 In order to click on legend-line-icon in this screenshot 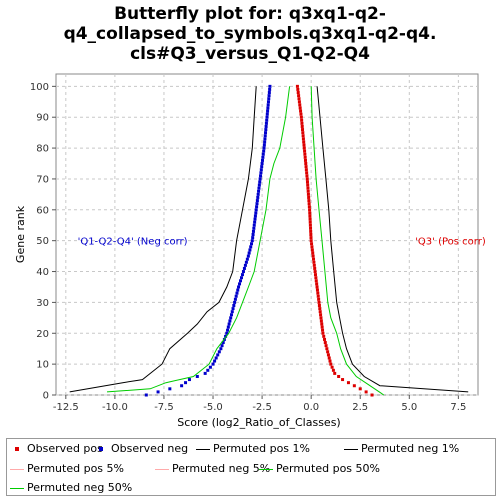, I will do `click(204, 449)`.